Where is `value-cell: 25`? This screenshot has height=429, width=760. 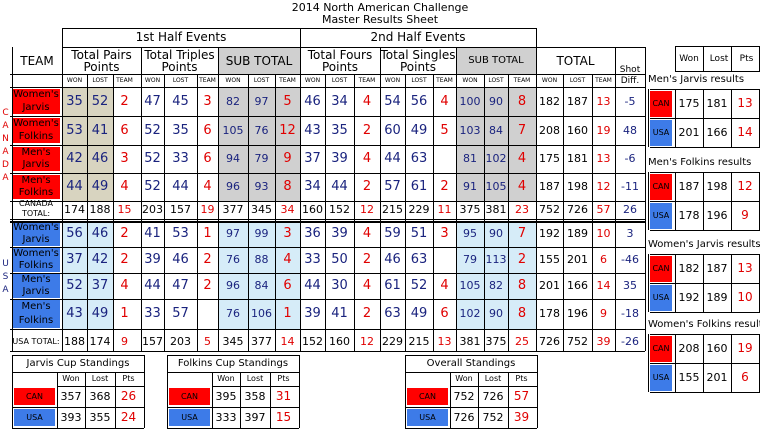 value-cell: 25 is located at coordinates (522, 341).